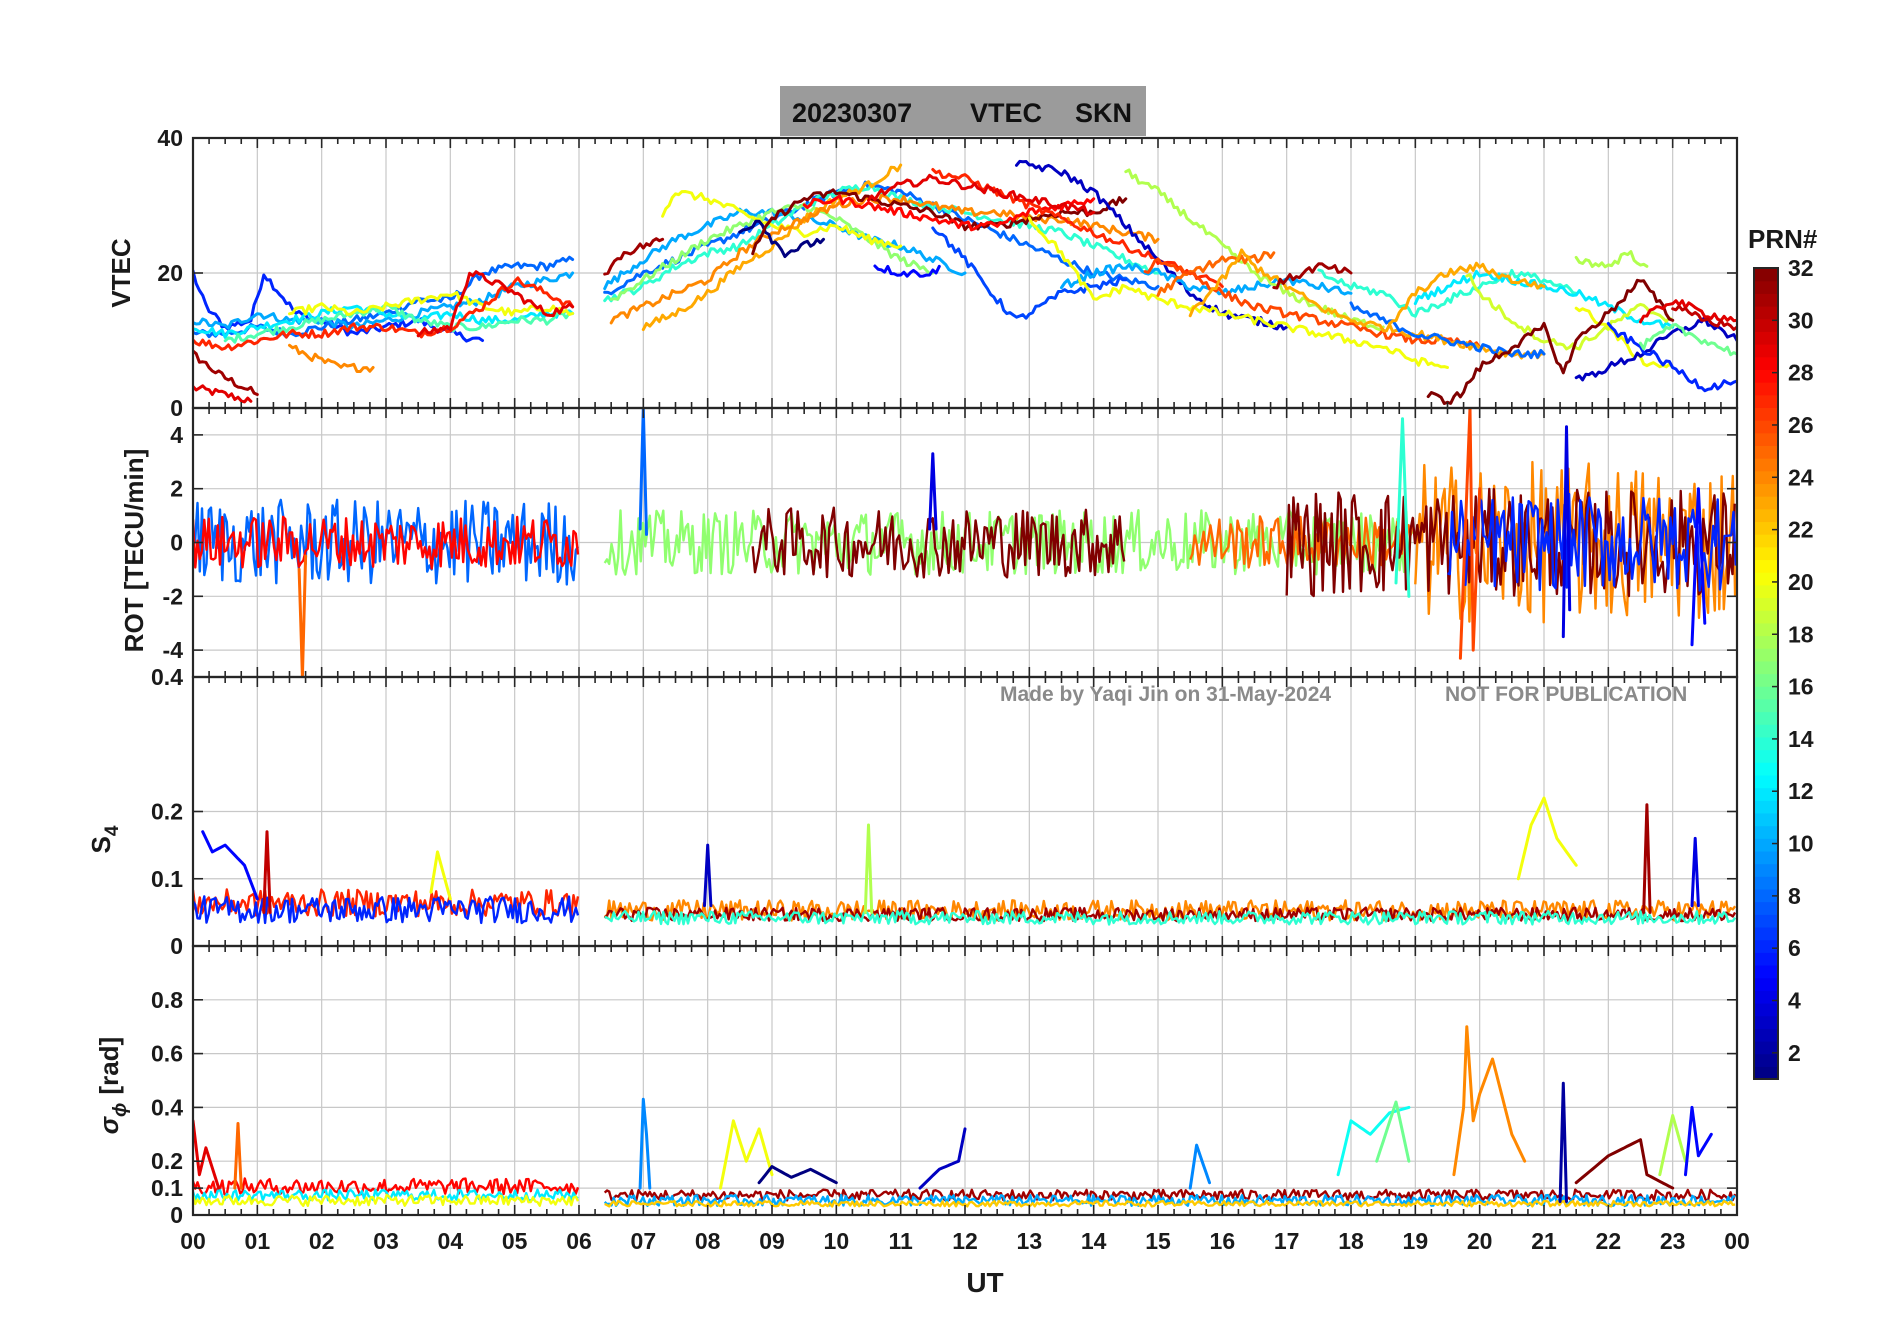 The width and height of the screenshot is (1902, 1330). Describe the element at coordinates (1287, 1241) in the screenshot. I see `xtick-label: 17` at that location.